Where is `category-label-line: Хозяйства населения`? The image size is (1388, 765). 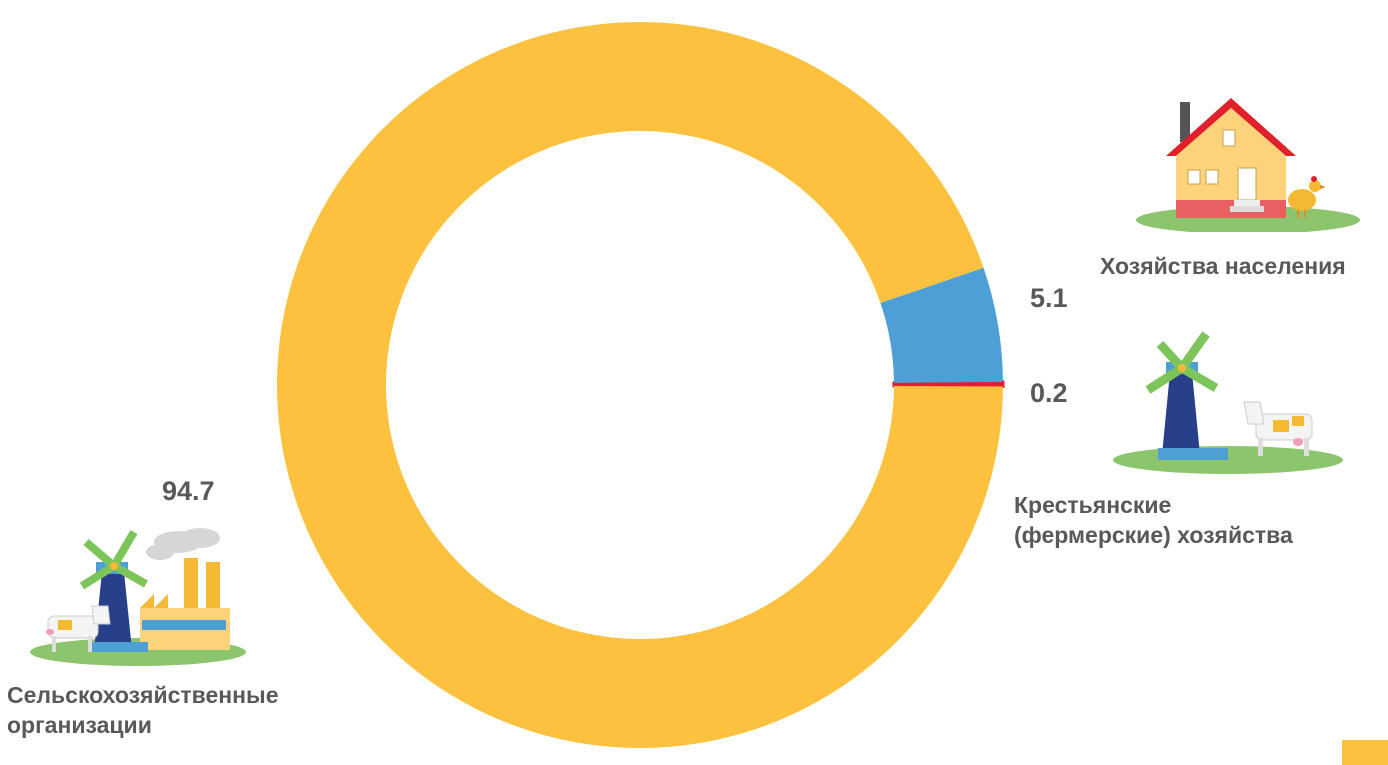
category-label-line: Хозяйства населения is located at coordinates (1223, 266).